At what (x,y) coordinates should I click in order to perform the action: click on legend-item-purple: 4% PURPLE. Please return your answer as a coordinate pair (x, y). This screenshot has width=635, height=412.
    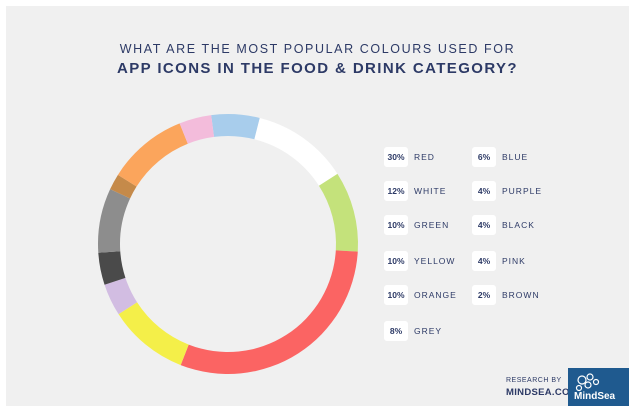
    Looking at the image, I should click on (507, 191).